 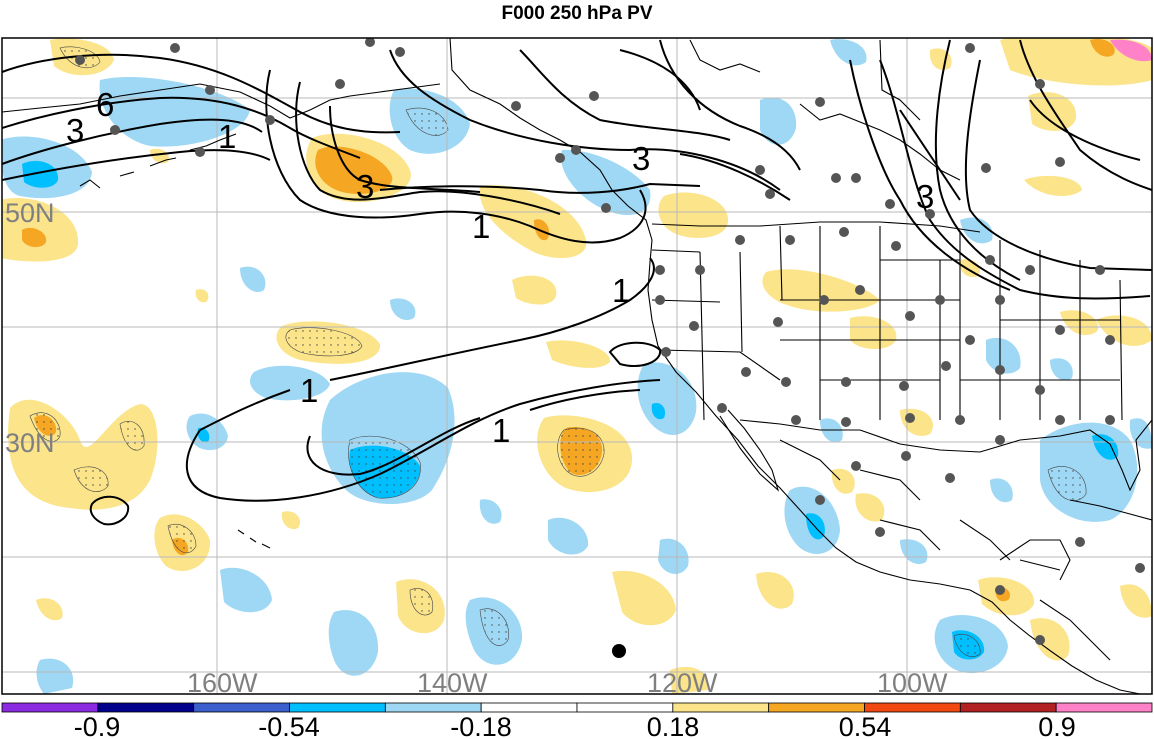 I want to click on colorbar-tick-label: -0.9, so click(x=97, y=725).